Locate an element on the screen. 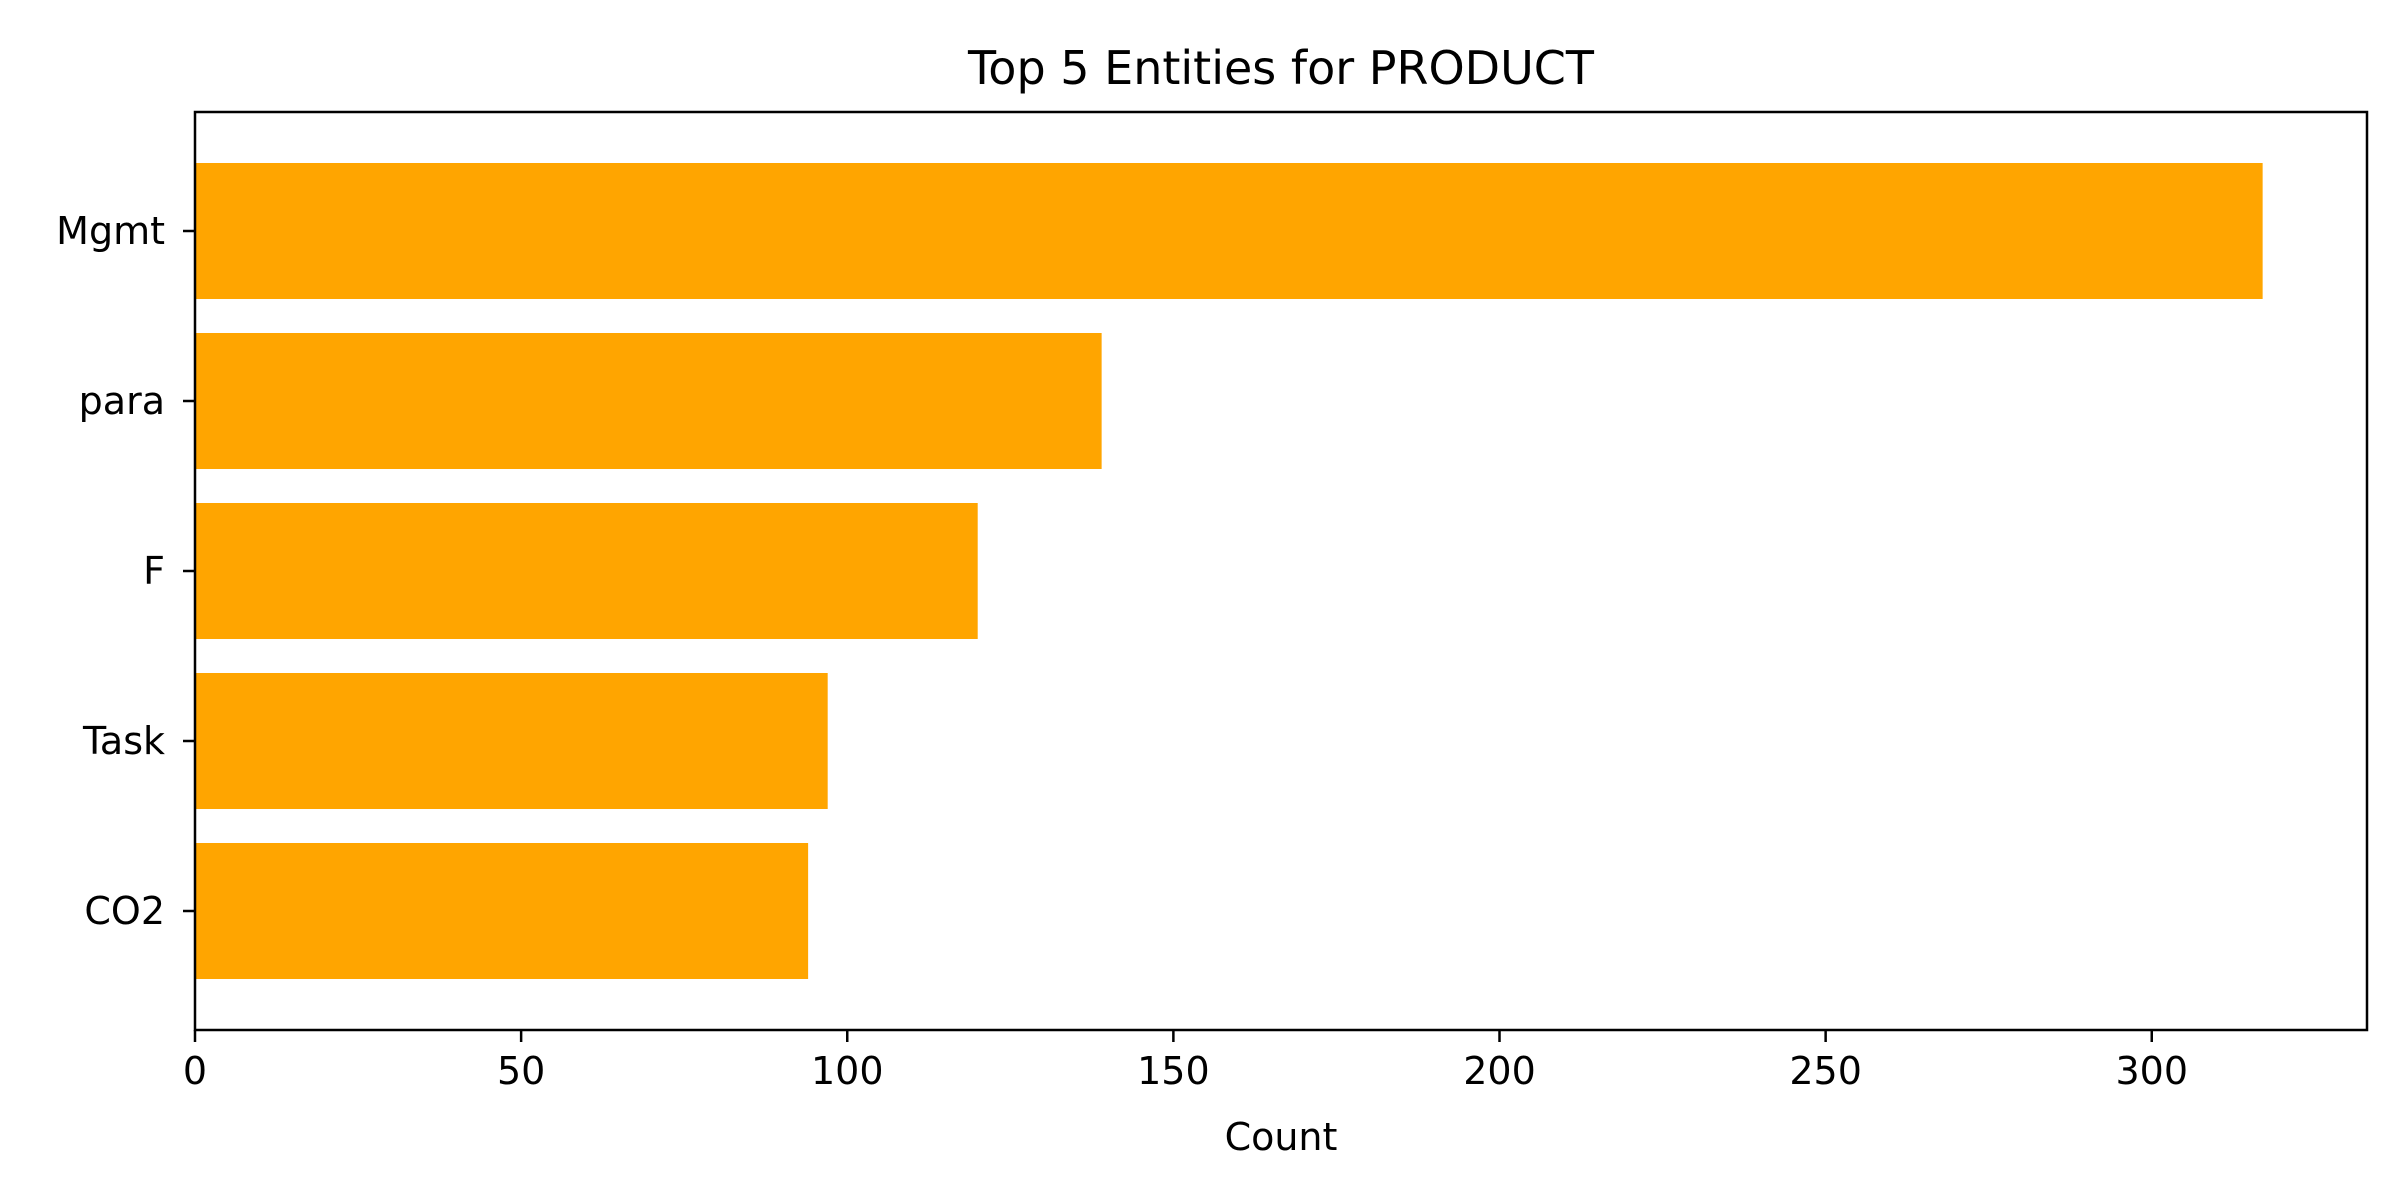  x-tick-label: 50 is located at coordinates (521, 1071).